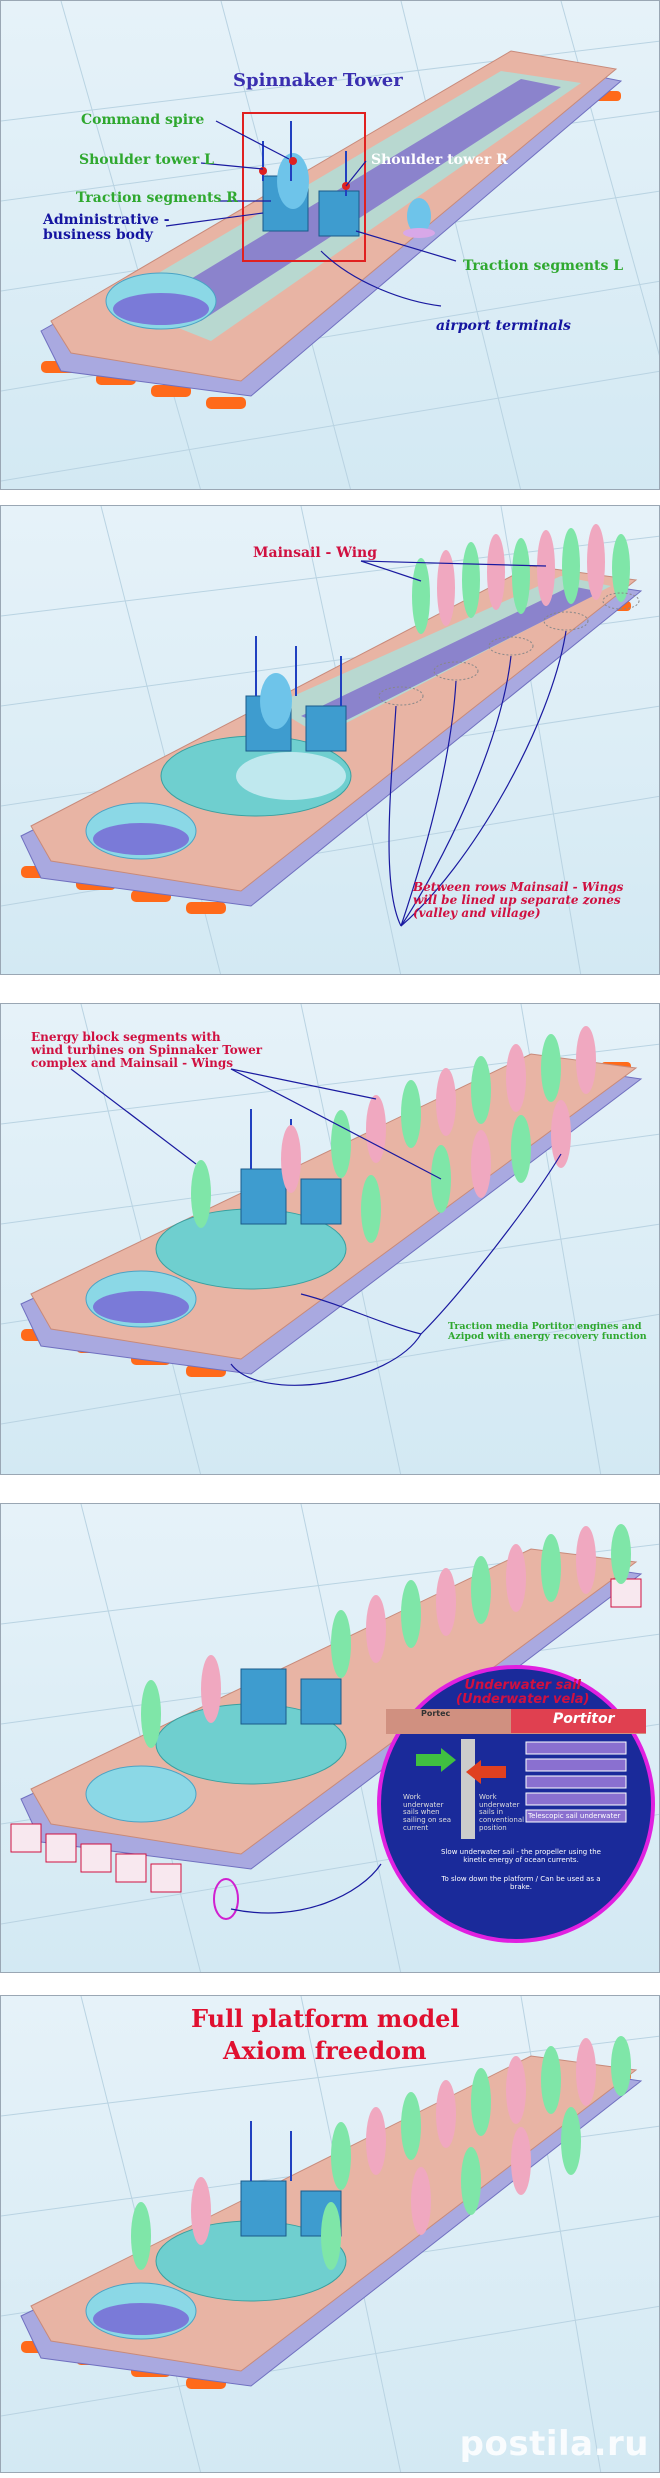  What do you see at coordinates (486, 1772) in the screenshot?
I see `inset-arrow-left` at bounding box center [486, 1772].